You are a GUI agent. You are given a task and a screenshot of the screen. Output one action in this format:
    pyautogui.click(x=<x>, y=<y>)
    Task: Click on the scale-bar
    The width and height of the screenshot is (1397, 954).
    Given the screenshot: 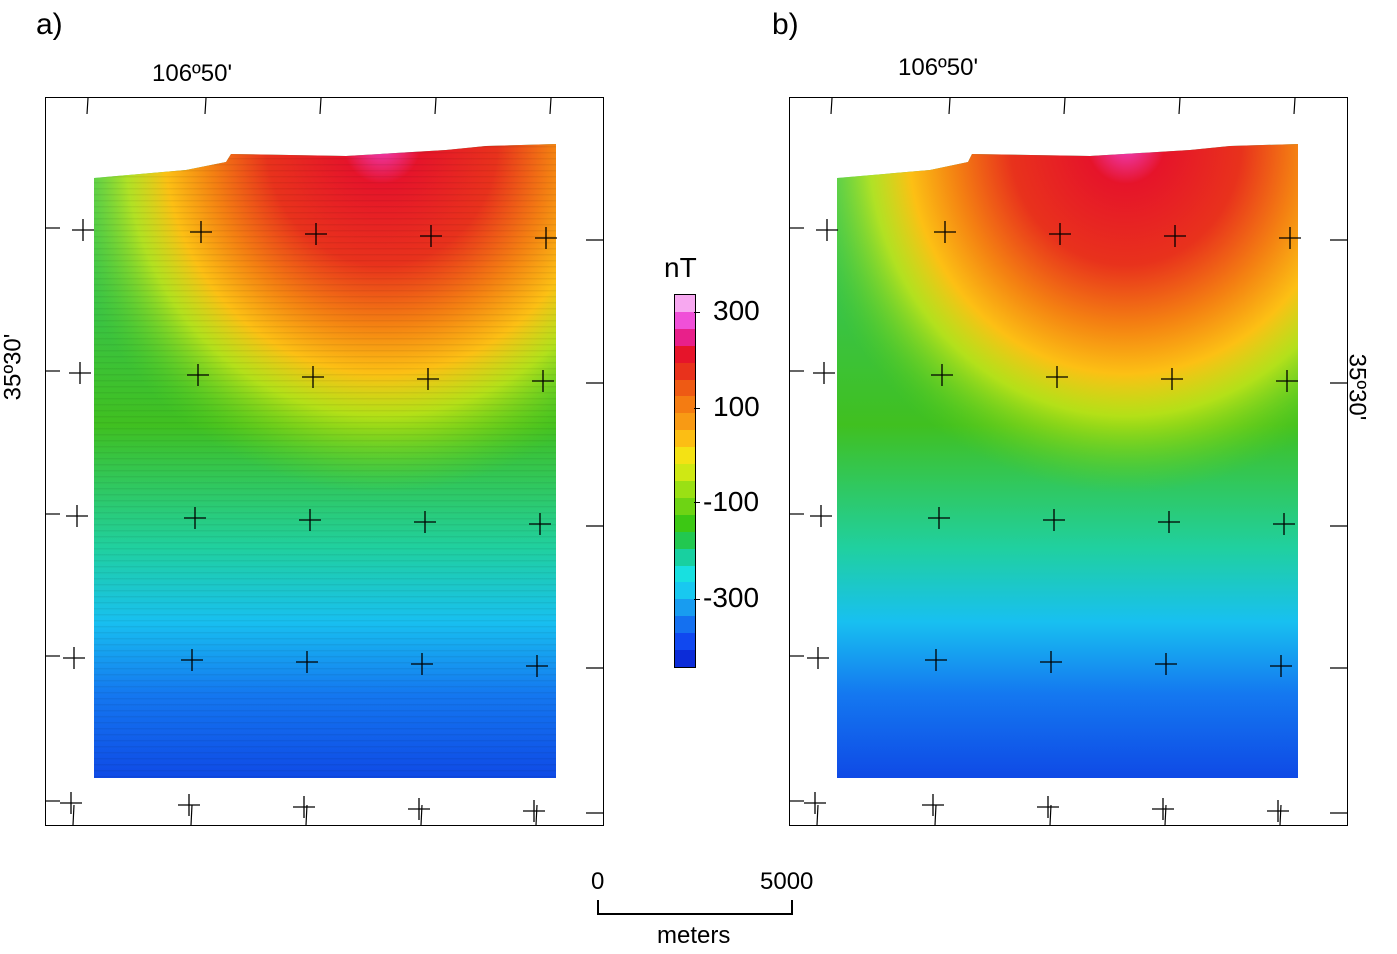 What is the action you would take?
    pyautogui.click(x=695, y=907)
    